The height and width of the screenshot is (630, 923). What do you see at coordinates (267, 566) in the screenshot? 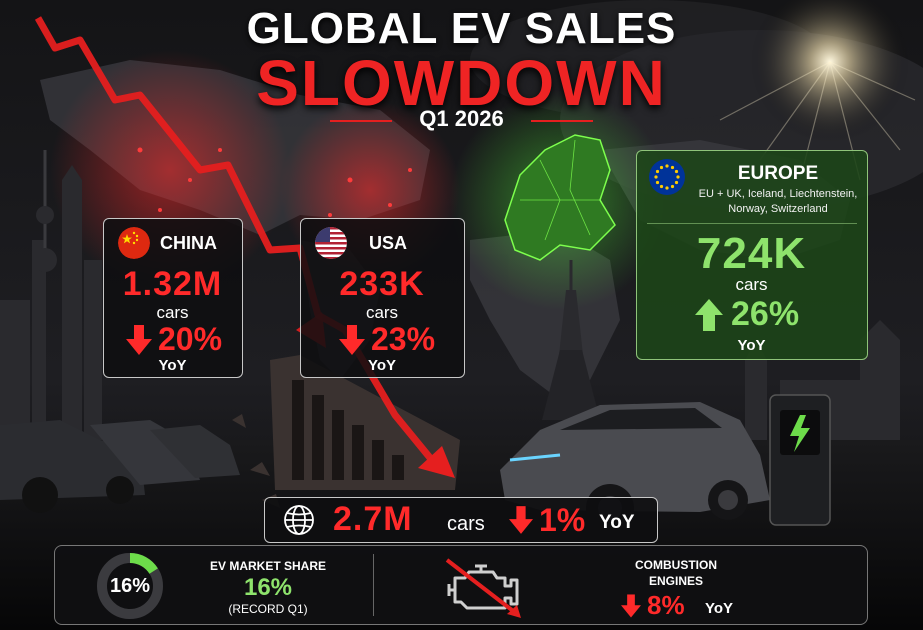
I see `ev-market-share-label: EV MARKET SHARE` at bounding box center [267, 566].